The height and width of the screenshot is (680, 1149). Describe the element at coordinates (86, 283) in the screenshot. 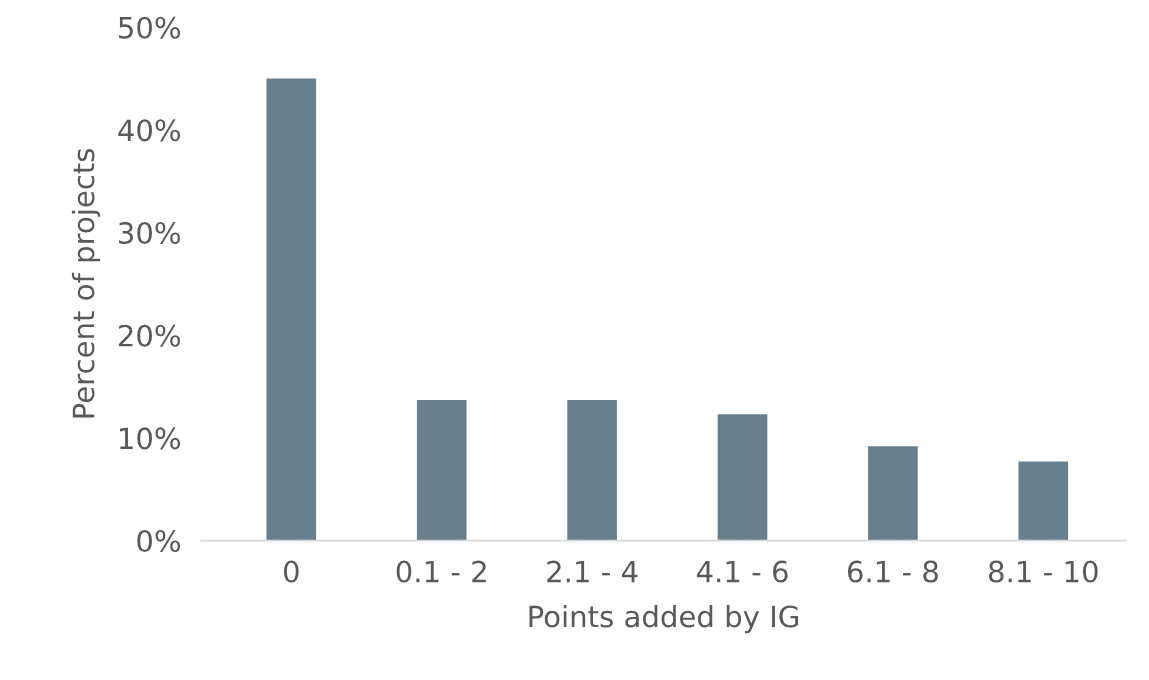

I see `y-axis-title: Percent of projects` at that location.